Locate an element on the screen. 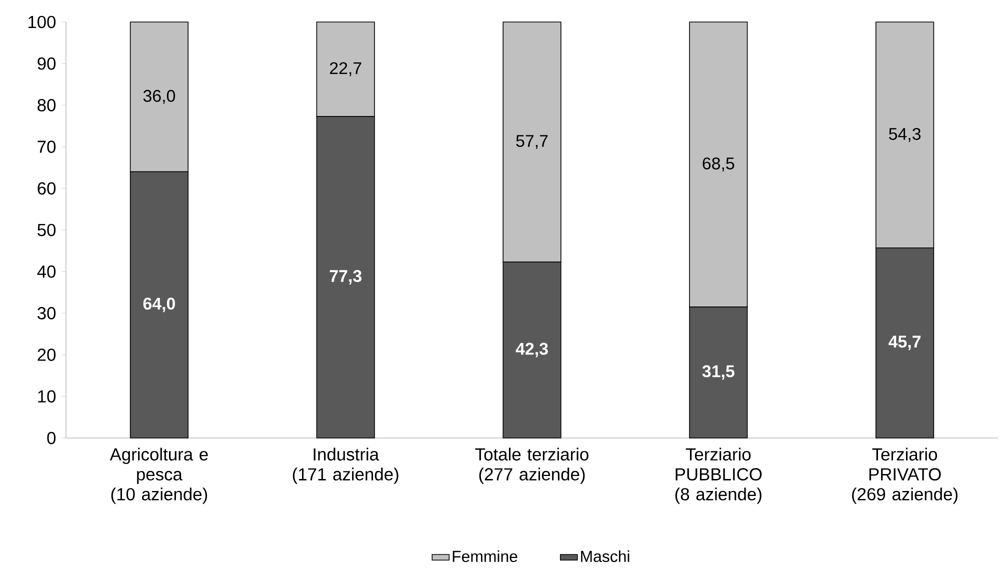 This screenshot has height=582, width=1000. data-label: 57,7 is located at coordinates (532, 142).